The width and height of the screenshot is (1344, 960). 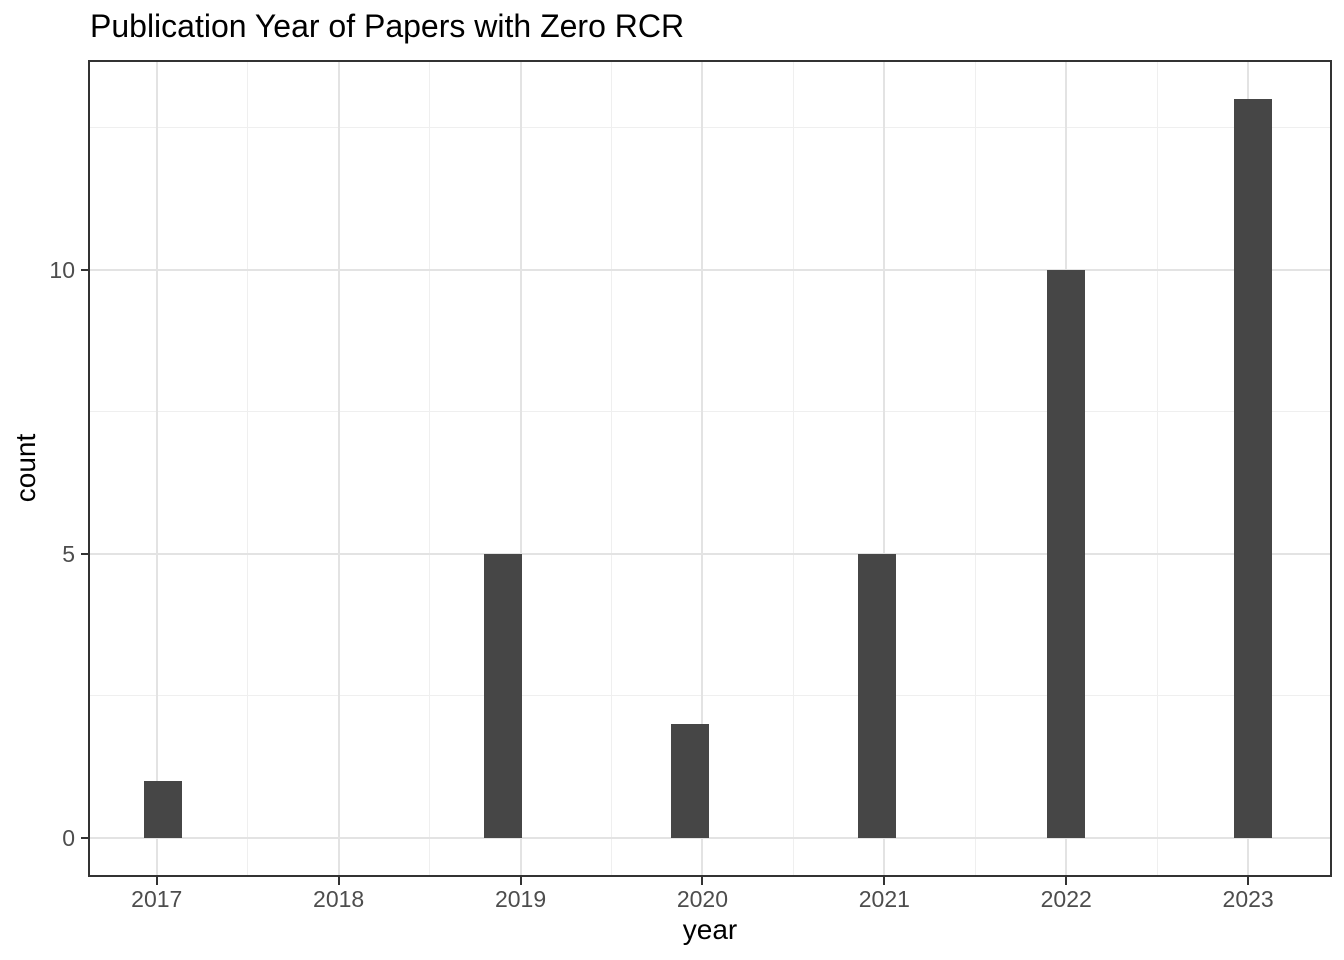 I want to click on bar-2021, so click(x=877, y=696).